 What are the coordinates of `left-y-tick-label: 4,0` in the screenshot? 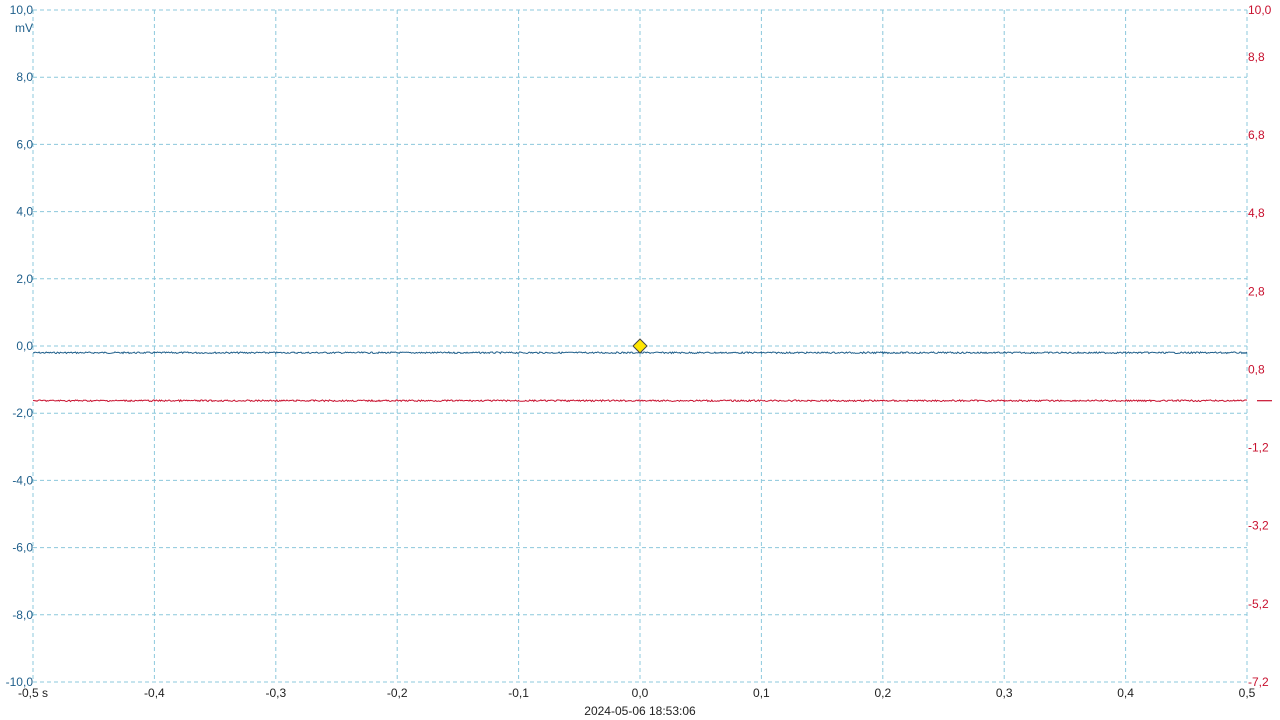 It's located at (24, 212).